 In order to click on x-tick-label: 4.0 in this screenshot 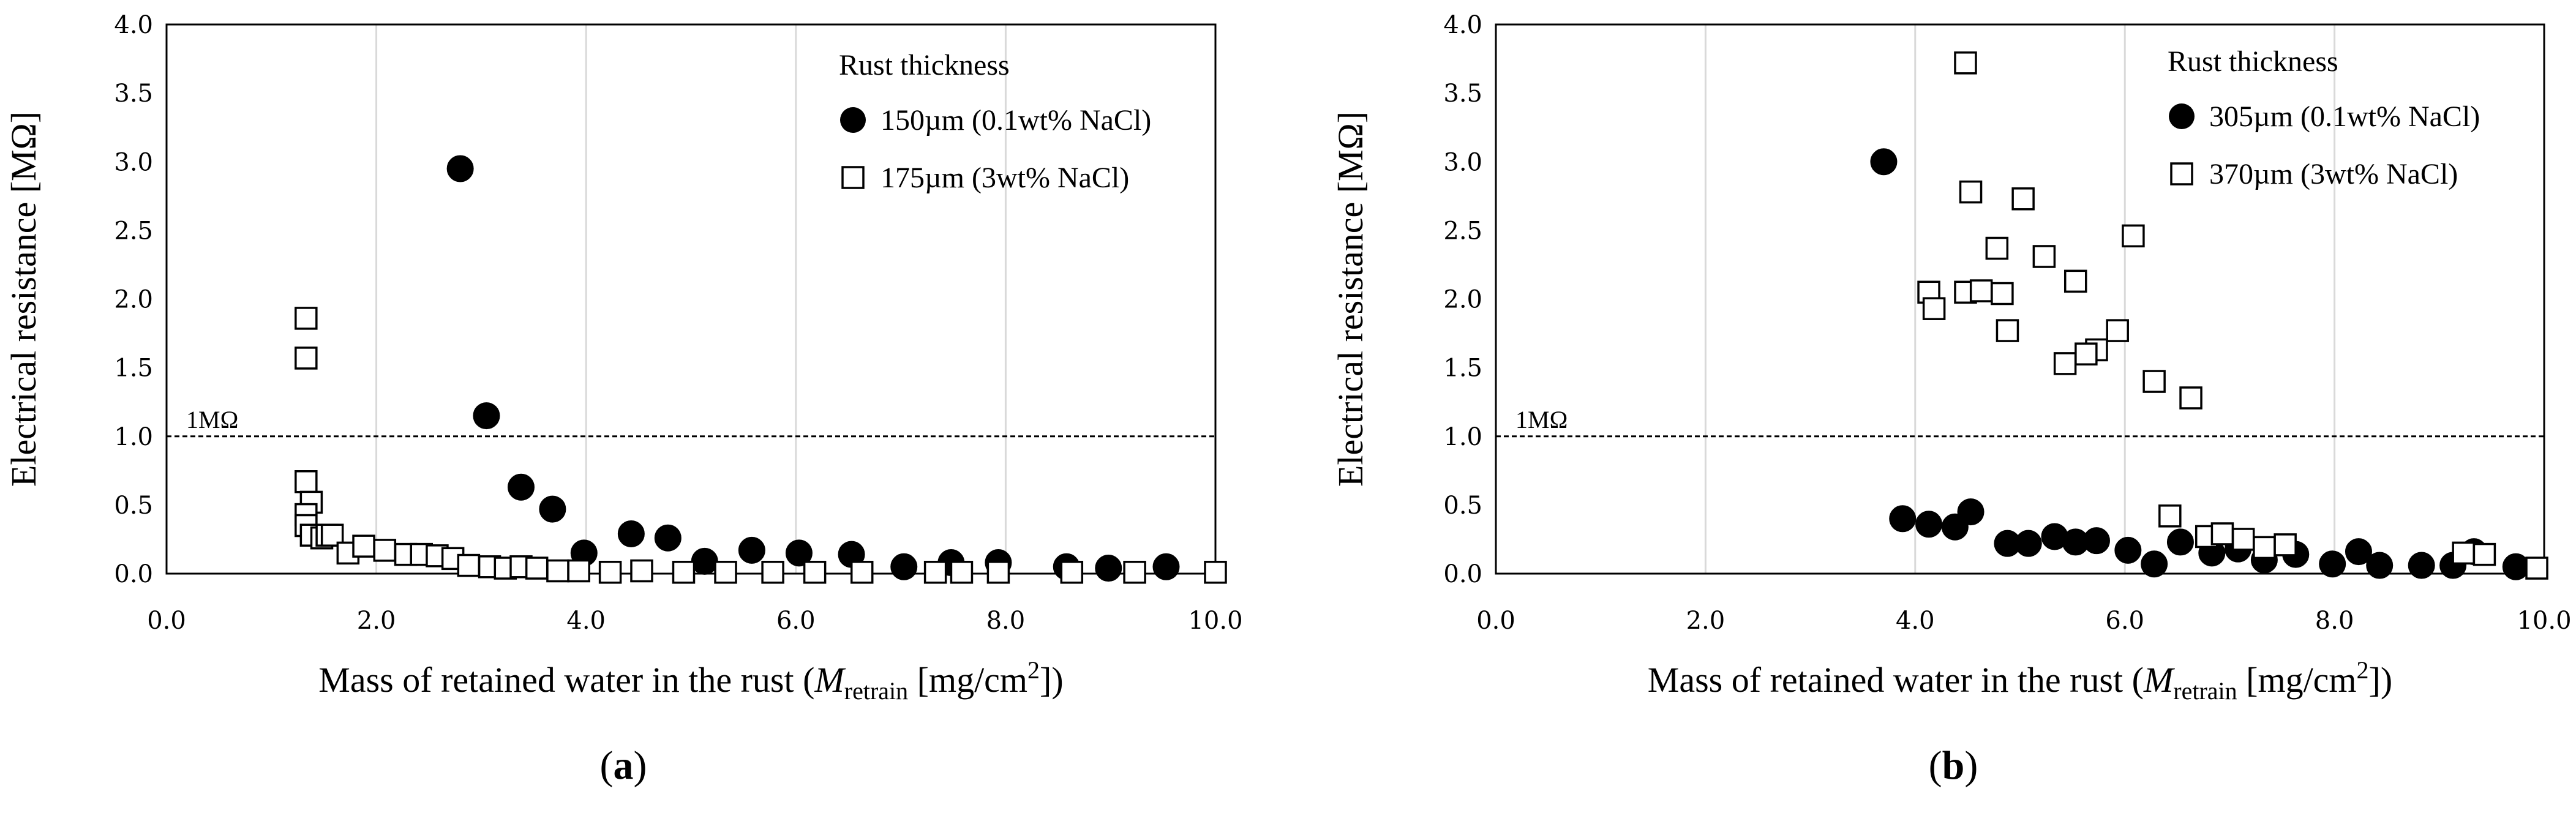, I will do `click(586, 621)`.